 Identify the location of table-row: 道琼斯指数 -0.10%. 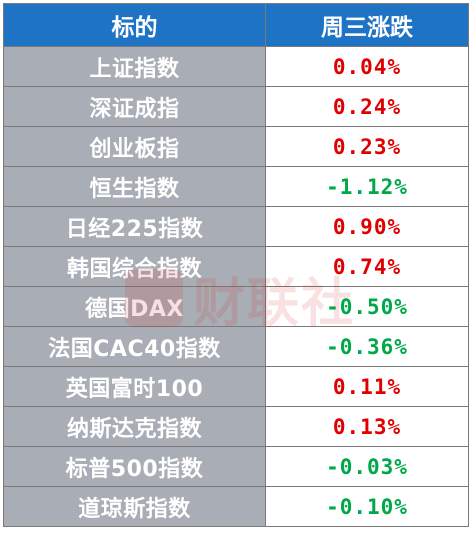
(236, 506).